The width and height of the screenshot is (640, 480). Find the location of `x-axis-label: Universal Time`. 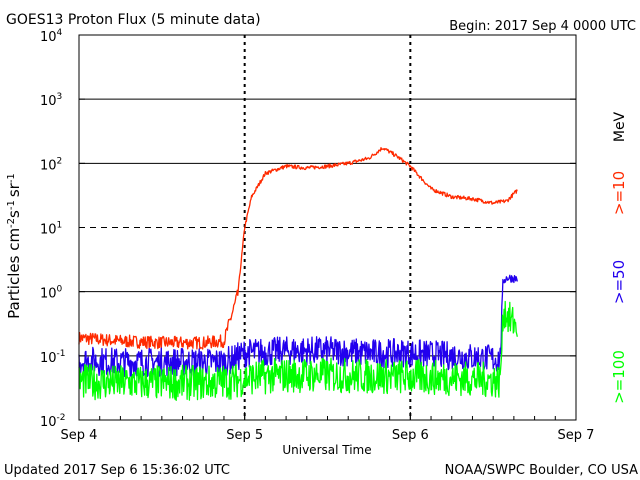

x-axis-label: Universal Time is located at coordinates (326, 450).